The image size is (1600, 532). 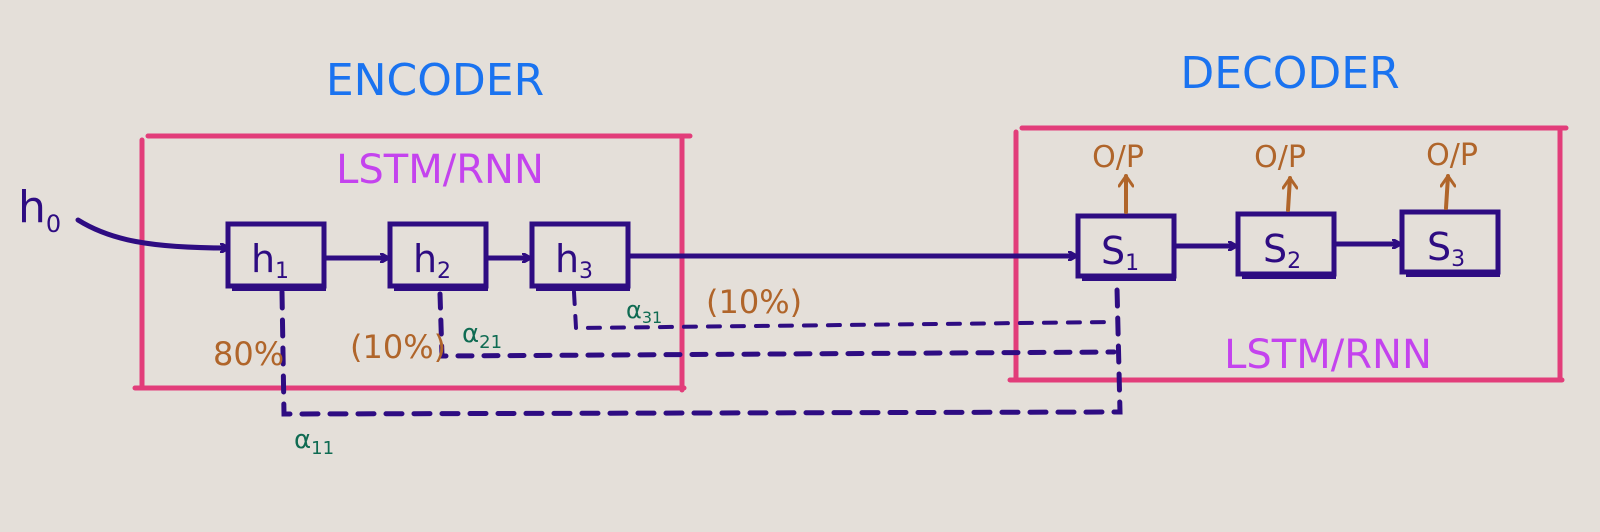 I want to click on attention-weight-h3: (10%), so click(x=754, y=302).